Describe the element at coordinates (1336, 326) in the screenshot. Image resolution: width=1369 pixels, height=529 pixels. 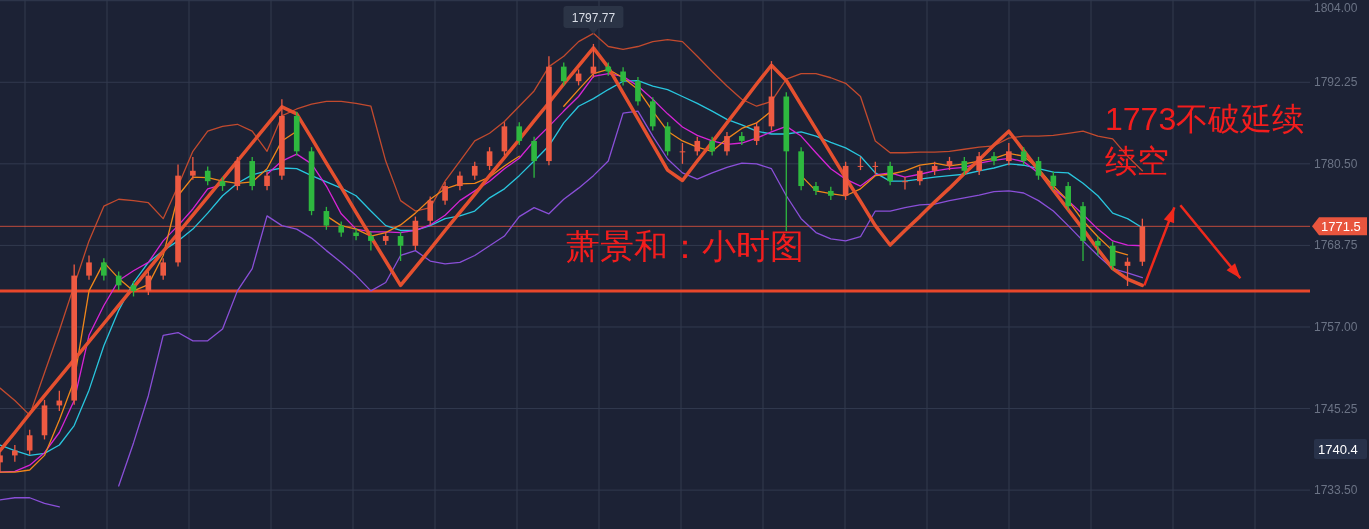
I see `y-tick-label: 1757.00` at that location.